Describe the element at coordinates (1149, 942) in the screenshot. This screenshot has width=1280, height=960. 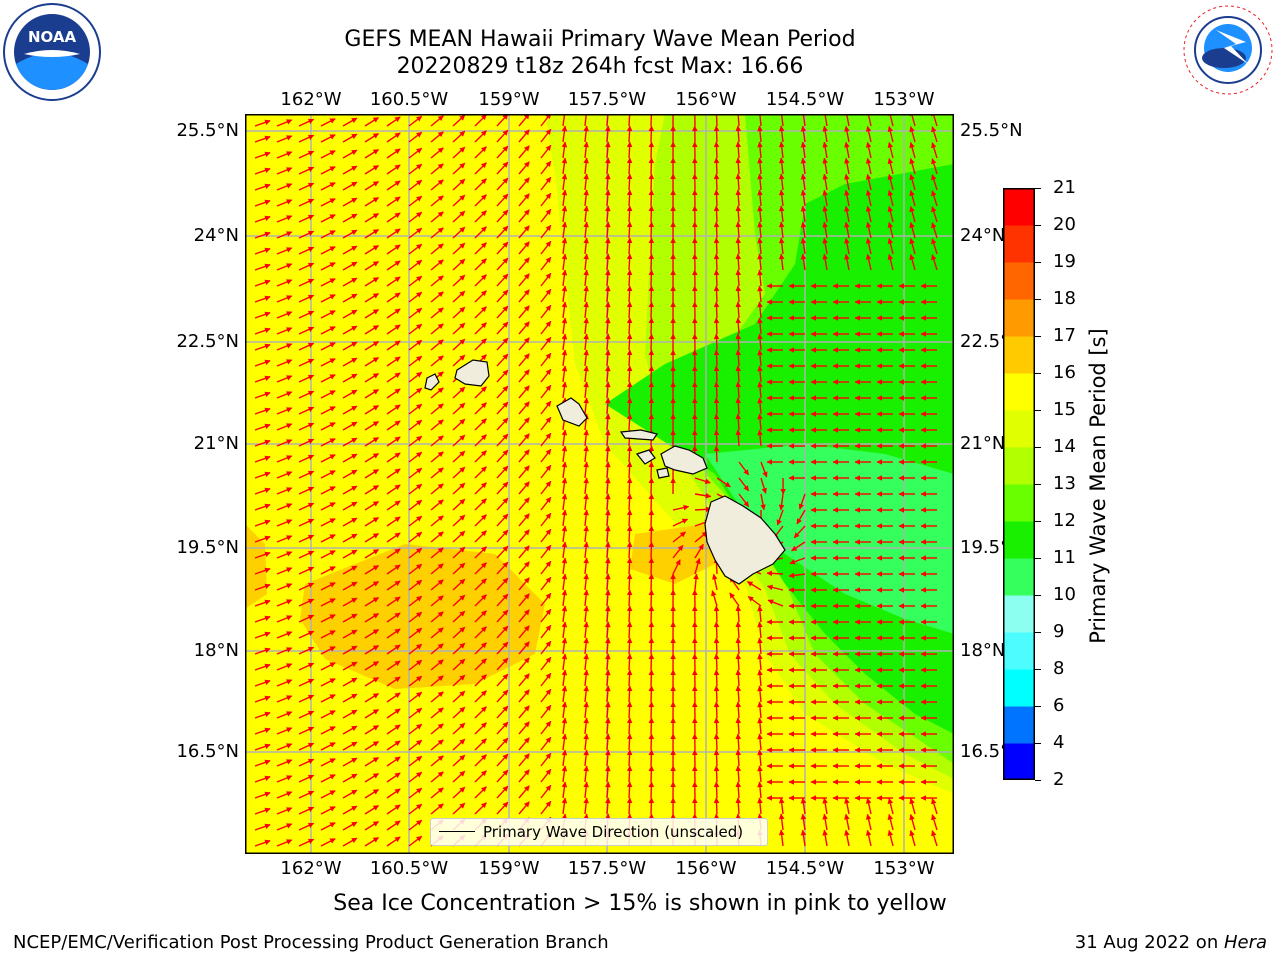
I see `footer-date-text: 31 Aug 2022 on` at that location.